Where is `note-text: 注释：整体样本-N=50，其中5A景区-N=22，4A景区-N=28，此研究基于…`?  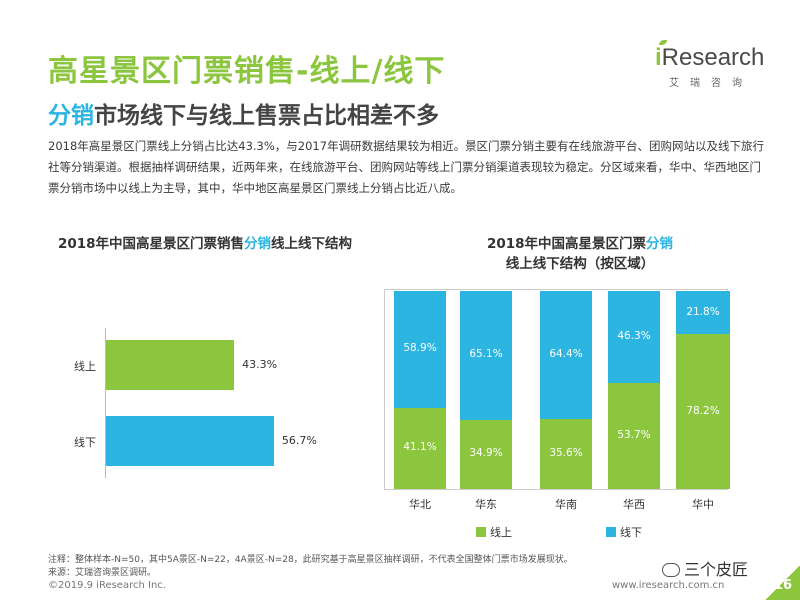
note-text: 注释：整体样本-N=50，其中5A景区-N=22，4A景区-N=28，此研究基于… is located at coordinates (310, 560).